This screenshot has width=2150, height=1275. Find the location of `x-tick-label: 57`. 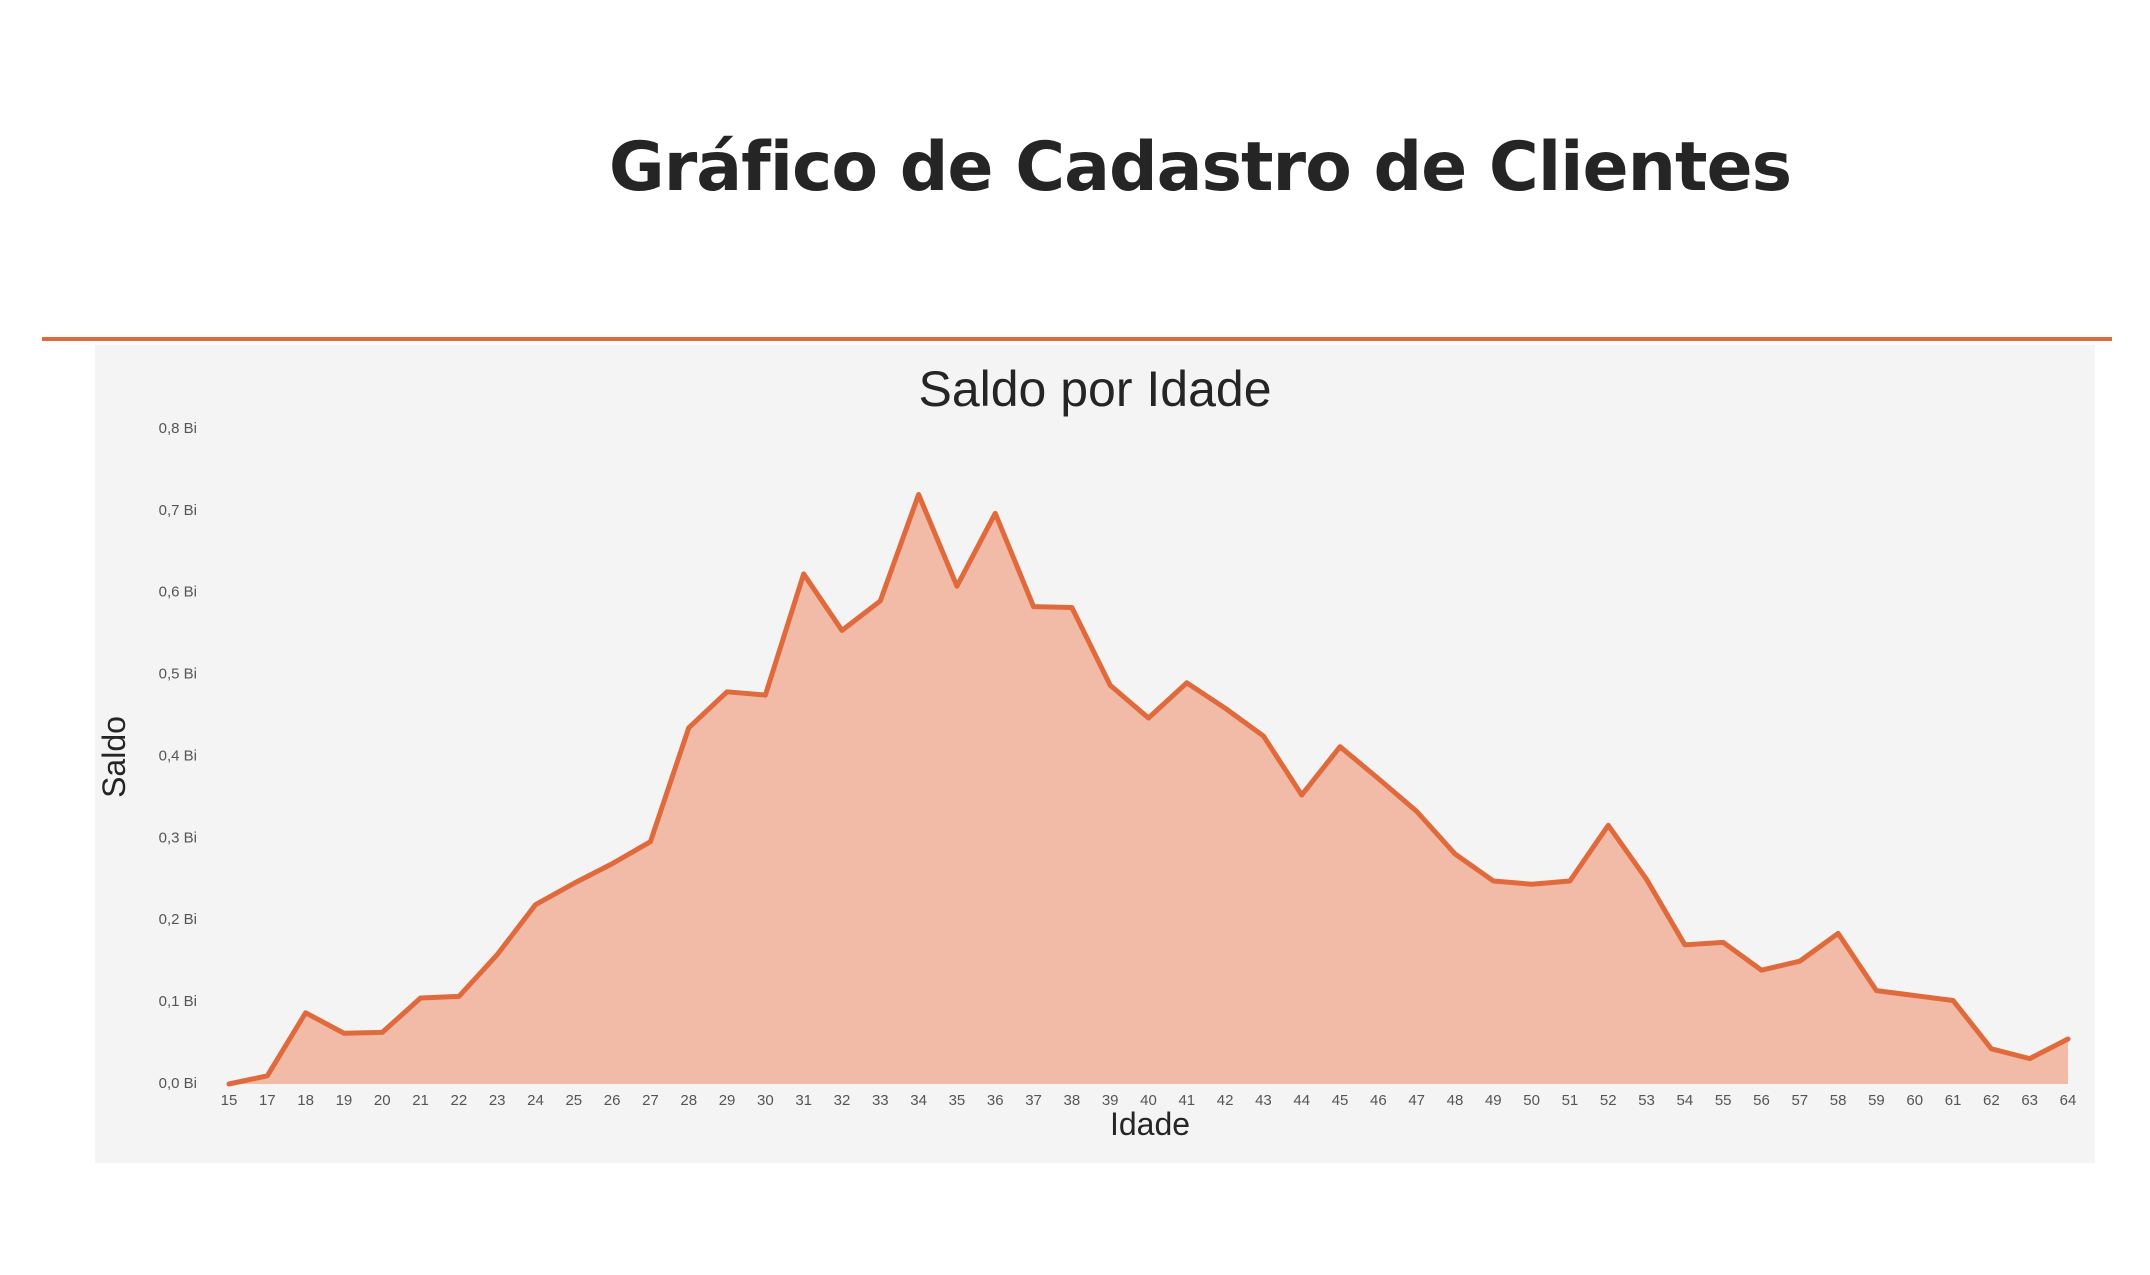

x-tick-label: 57 is located at coordinates (1799, 1100).